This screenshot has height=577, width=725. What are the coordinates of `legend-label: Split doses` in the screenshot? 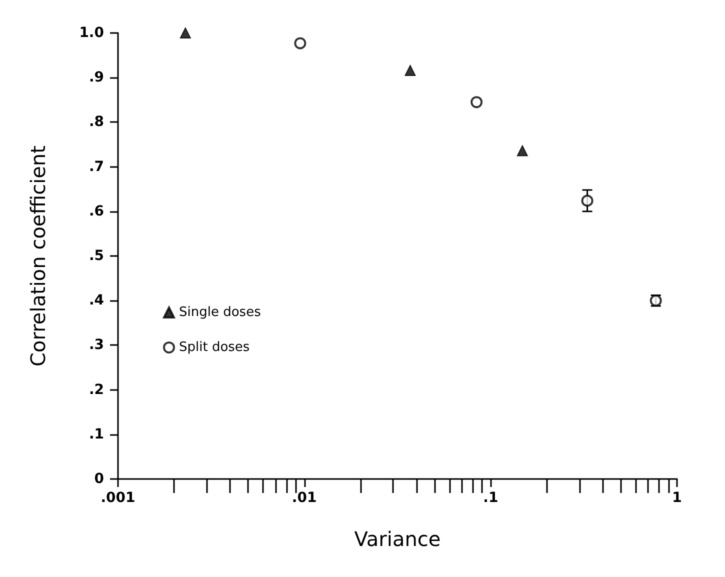 It's located at (214, 347).